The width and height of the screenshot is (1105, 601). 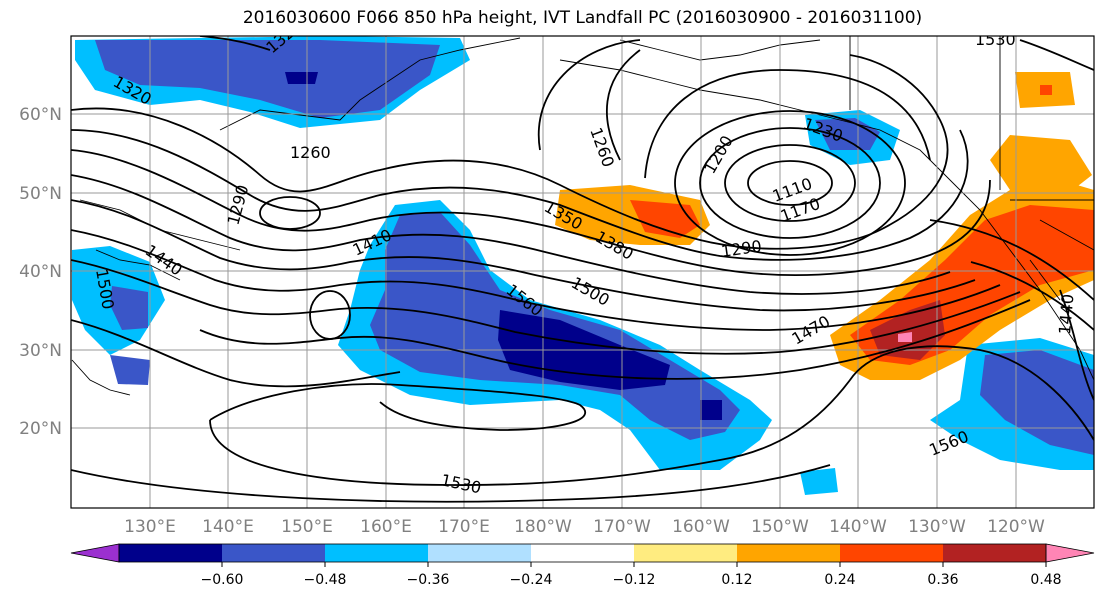 What do you see at coordinates (1070, 553) in the screenshot?
I see `colorbar-extend-high` at bounding box center [1070, 553].